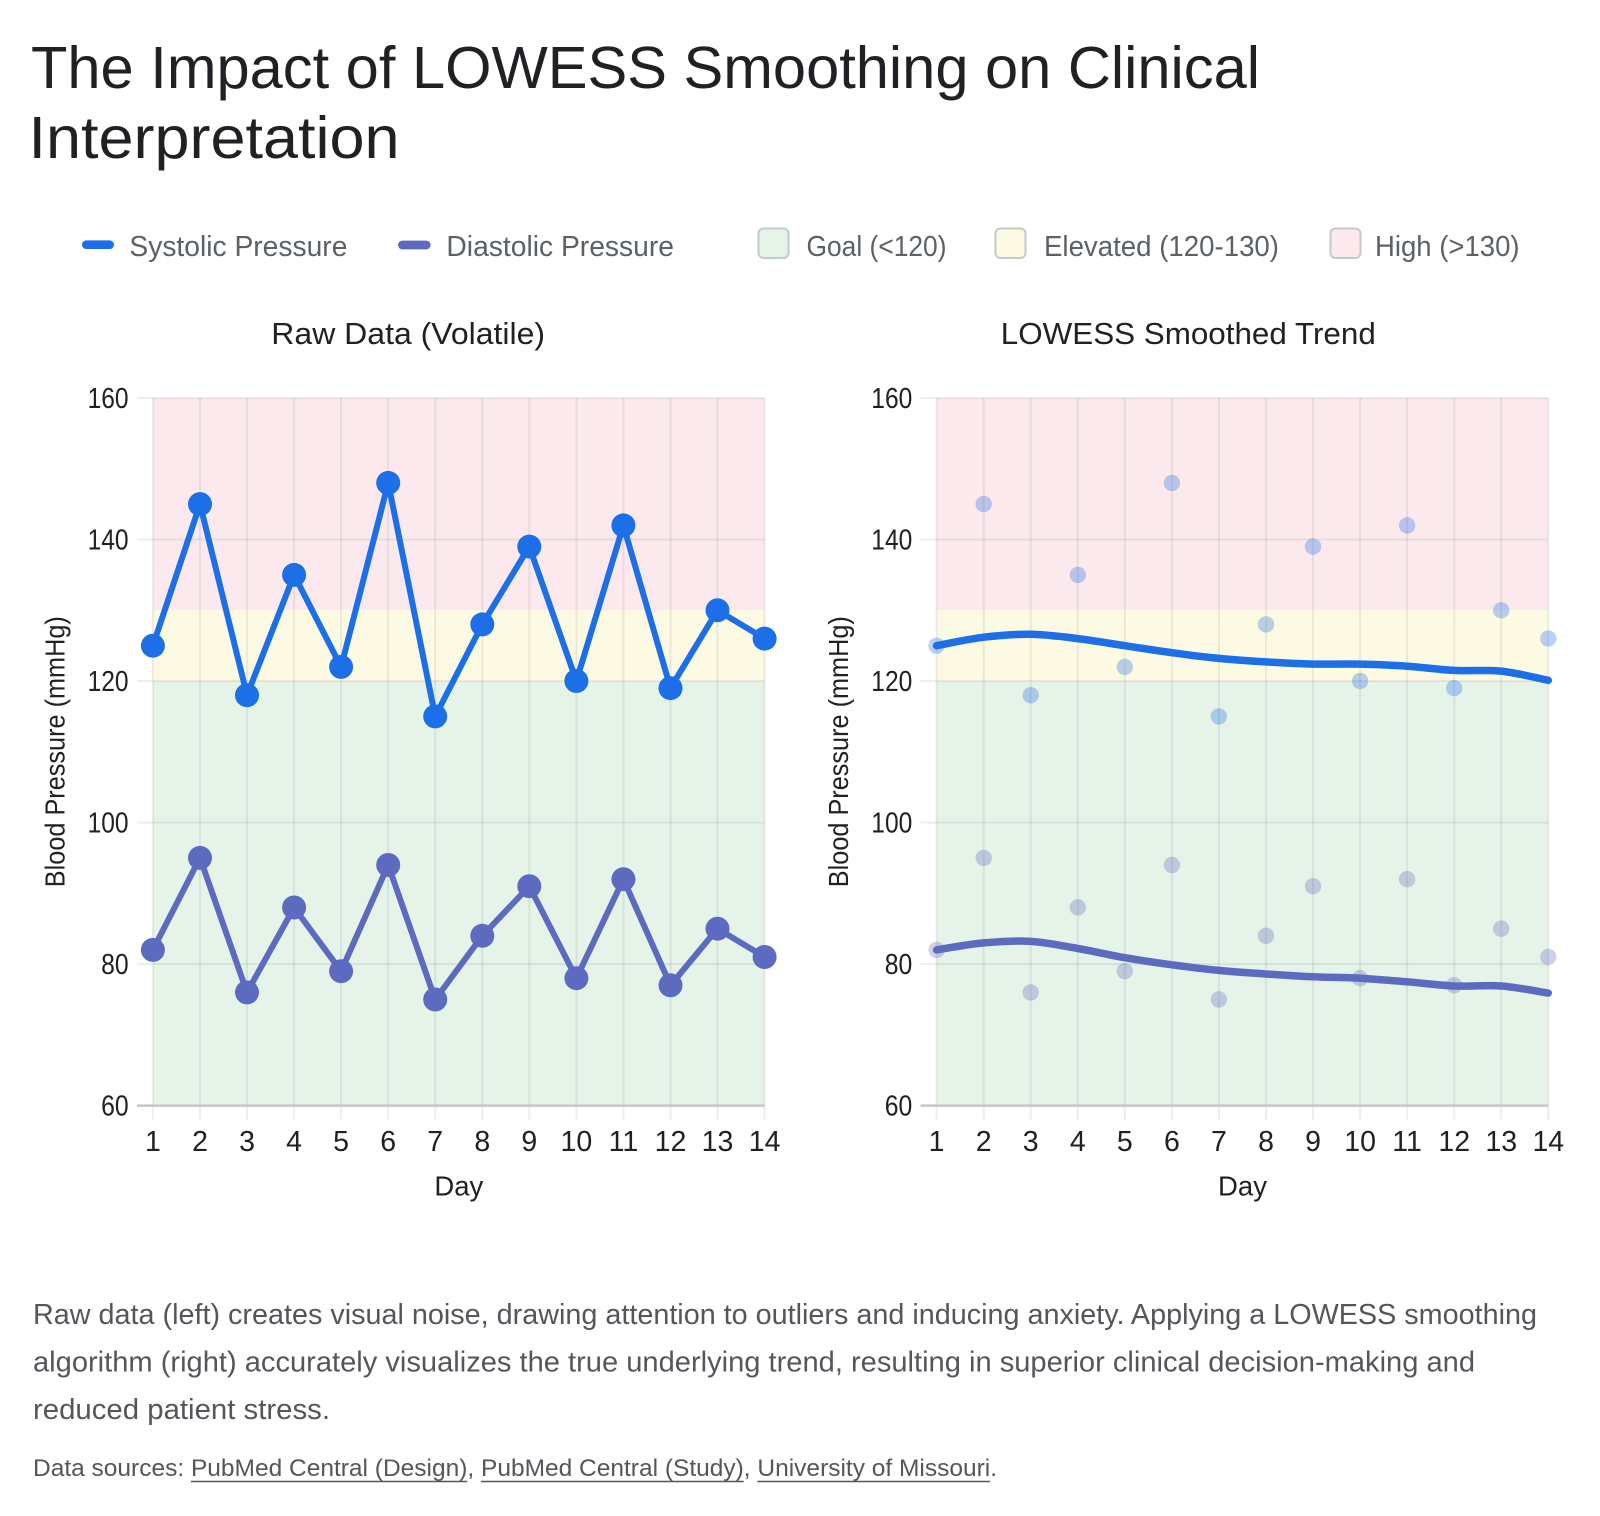  What do you see at coordinates (1161, 247) in the screenshot?
I see `svg-text: Elevated (120-130)` at bounding box center [1161, 247].